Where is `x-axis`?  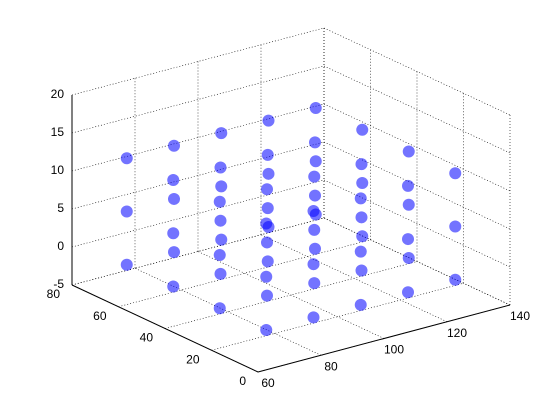
x-axis is located at coordinates (384, 338).